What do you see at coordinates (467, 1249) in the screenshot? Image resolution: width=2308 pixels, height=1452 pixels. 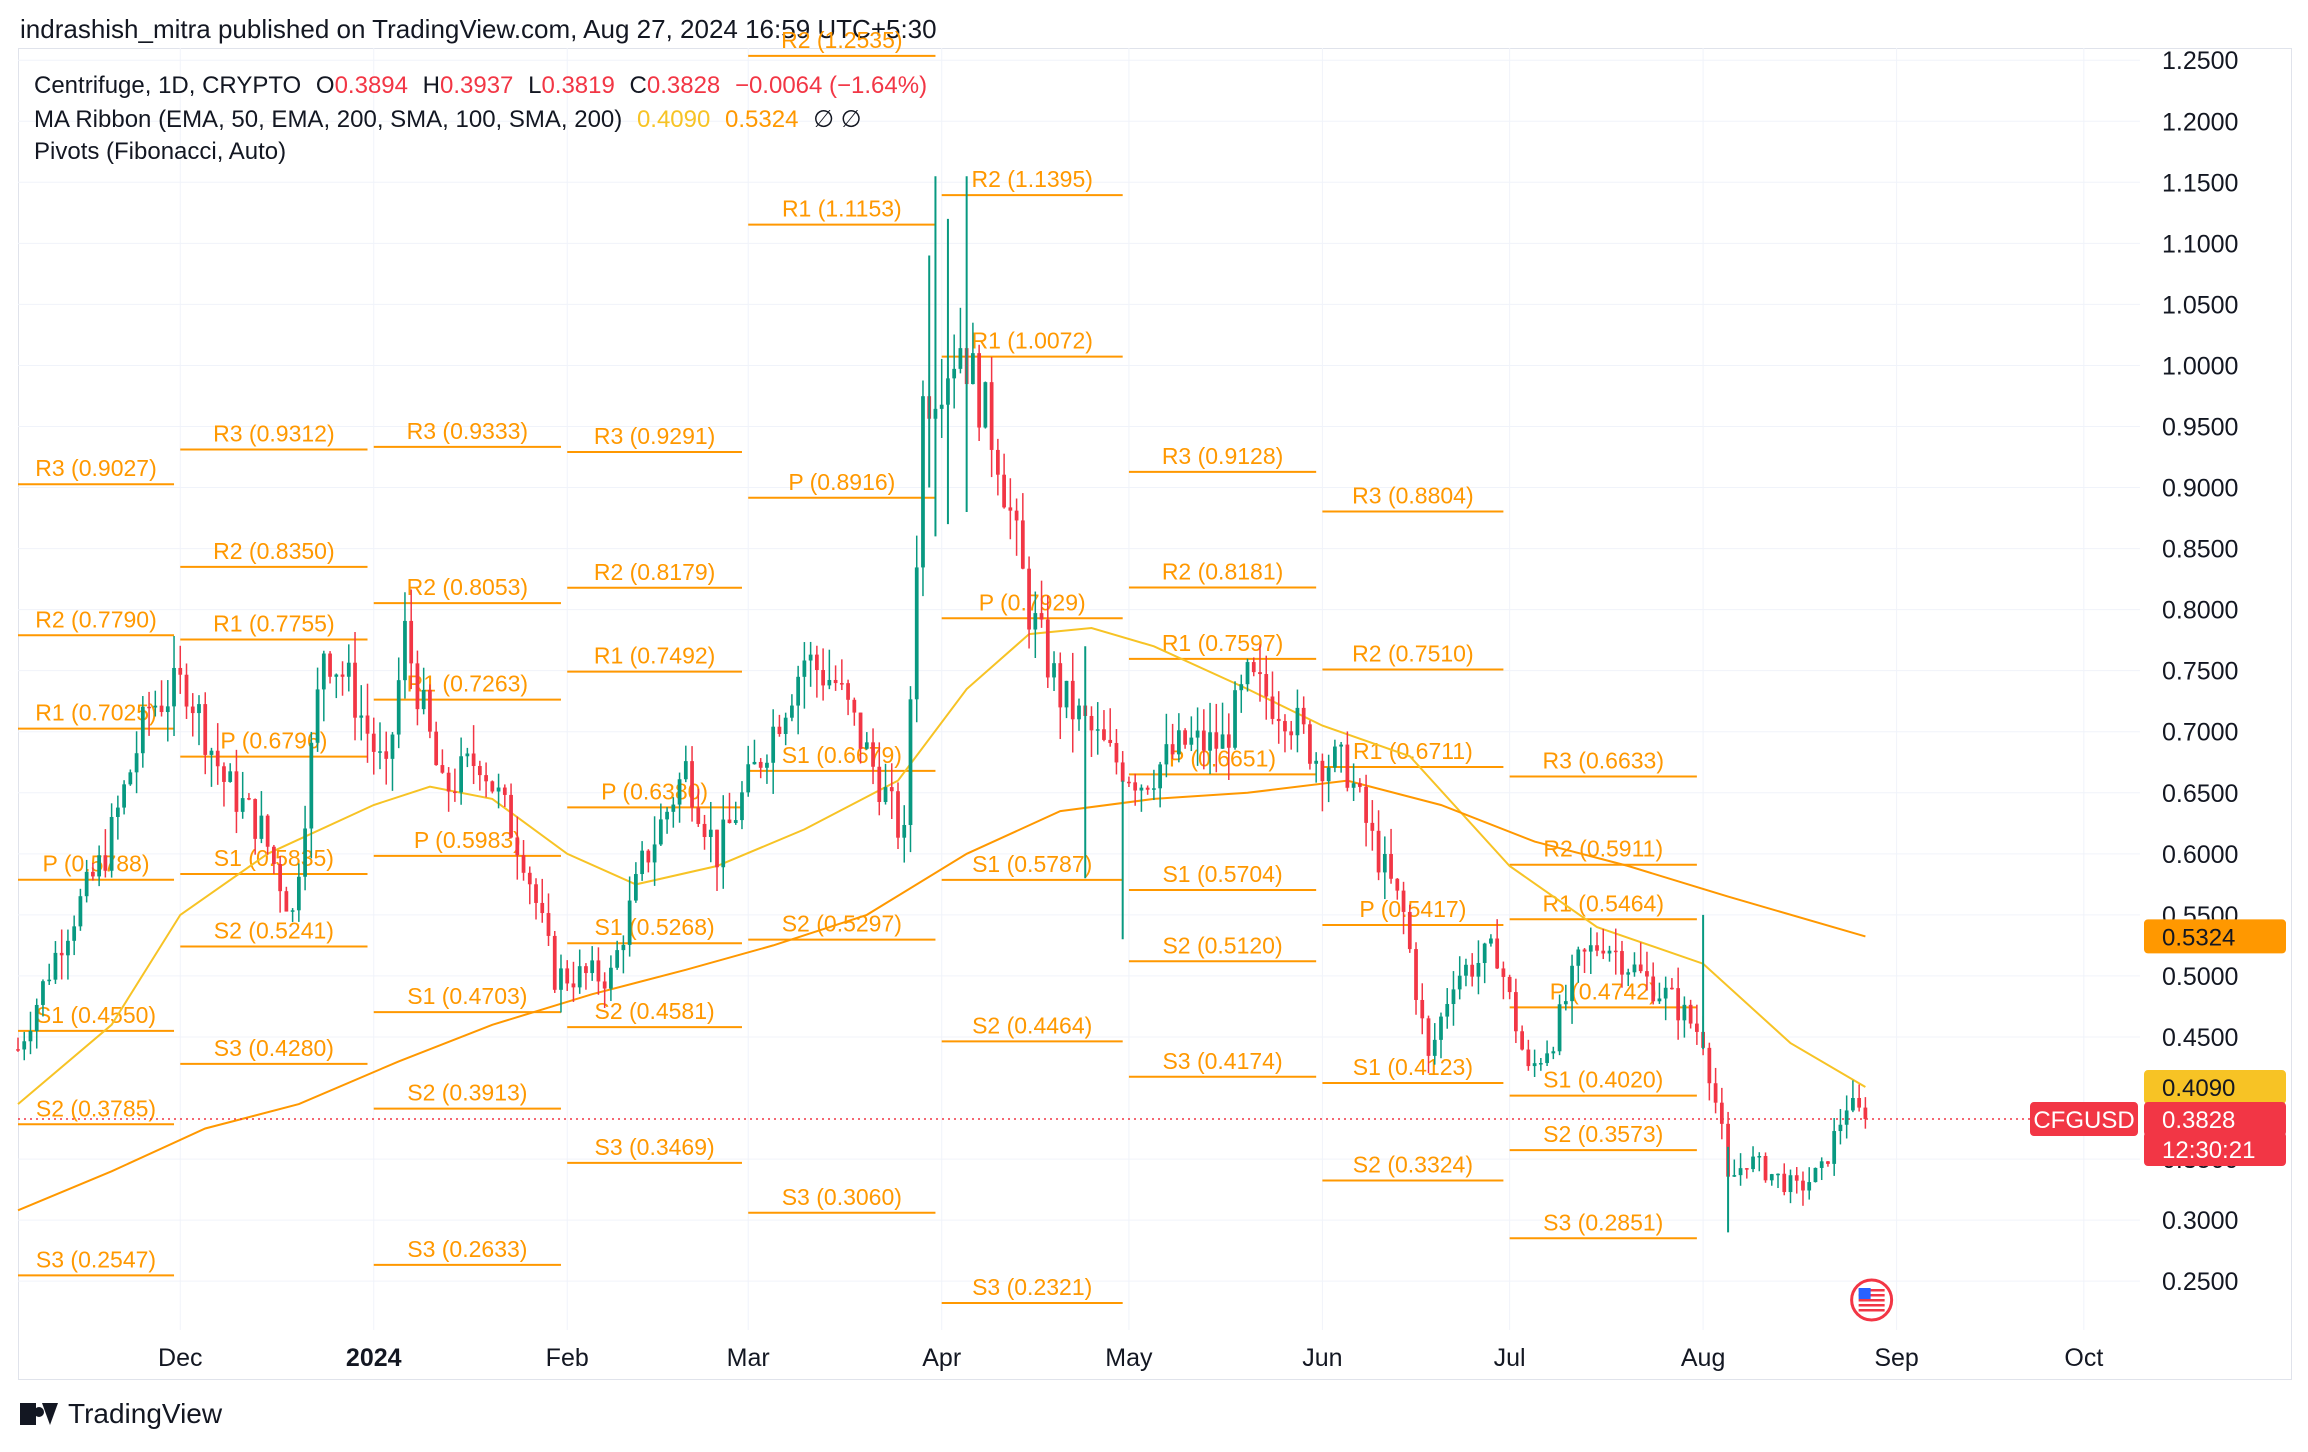 I see `pivot-label: S3 (0.2633)` at bounding box center [467, 1249].